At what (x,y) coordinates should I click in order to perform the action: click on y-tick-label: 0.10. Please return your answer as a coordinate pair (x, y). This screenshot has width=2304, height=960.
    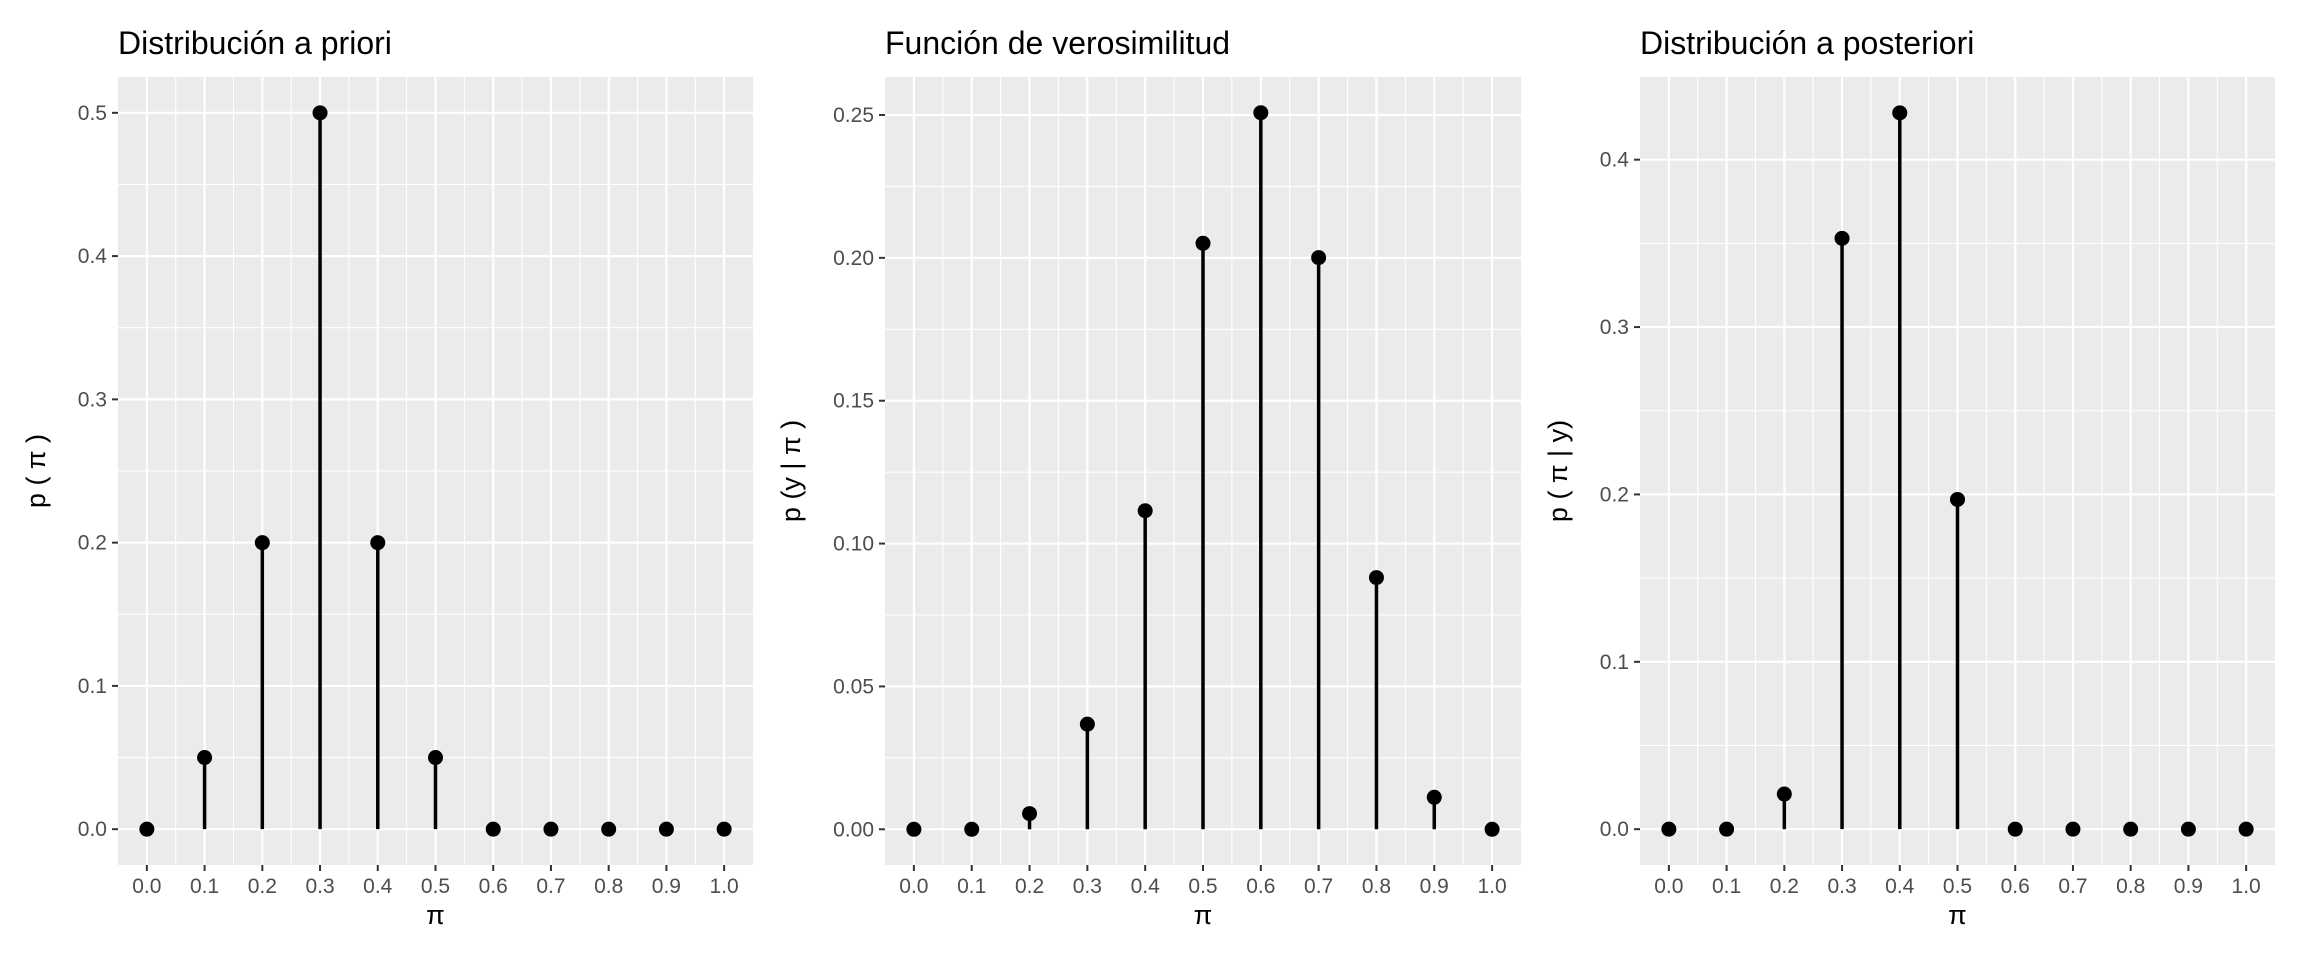
    Looking at the image, I should click on (853, 544).